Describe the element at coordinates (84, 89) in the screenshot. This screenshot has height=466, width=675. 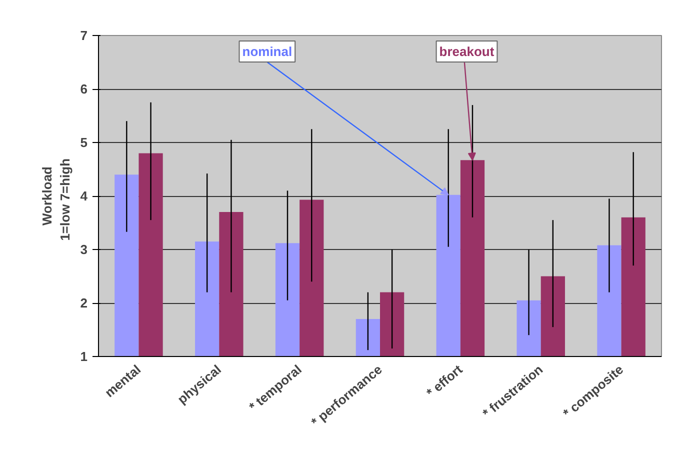
I see `y-tick-label: 6` at that location.